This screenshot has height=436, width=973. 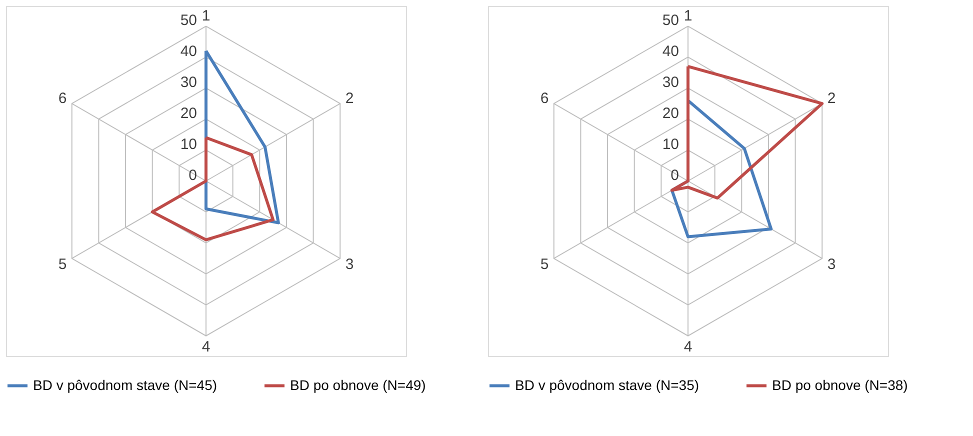 What do you see at coordinates (840, 384) in the screenshot?
I see `legend-label: BD po obnove (N=38)` at bounding box center [840, 384].